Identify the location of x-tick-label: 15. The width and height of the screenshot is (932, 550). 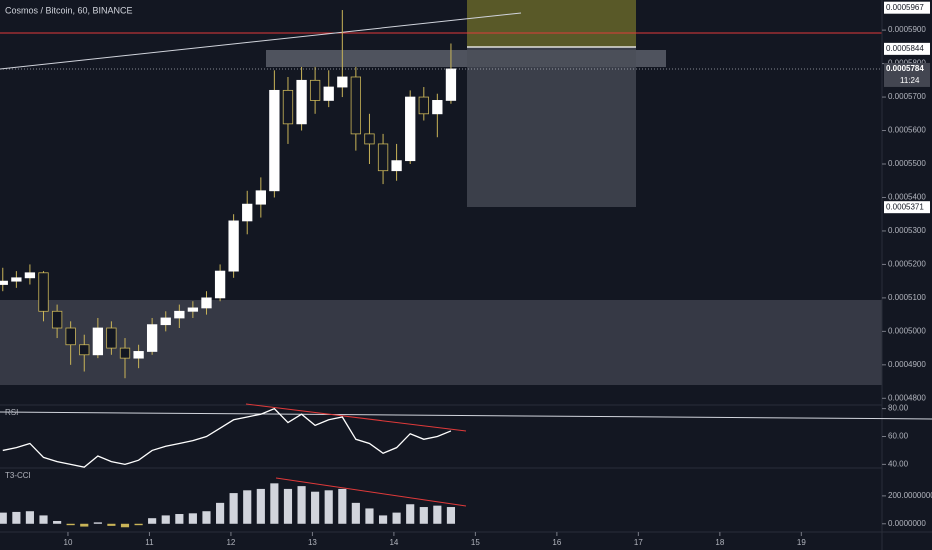
(475, 542).